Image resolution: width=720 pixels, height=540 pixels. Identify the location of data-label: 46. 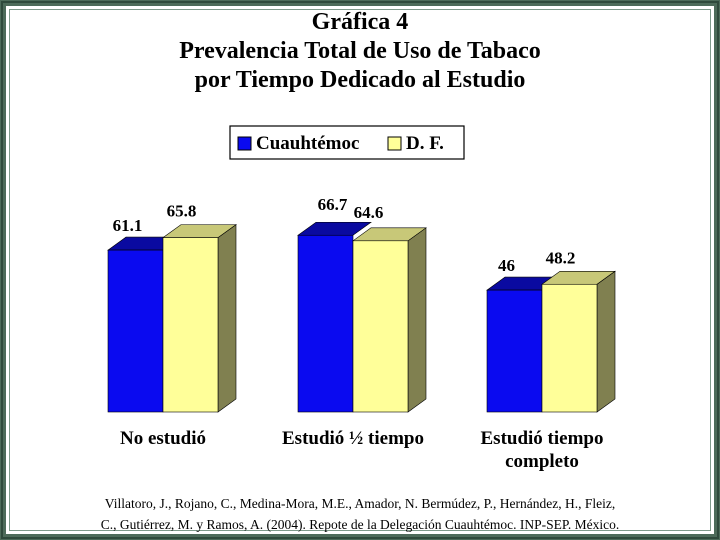
(506, 265).